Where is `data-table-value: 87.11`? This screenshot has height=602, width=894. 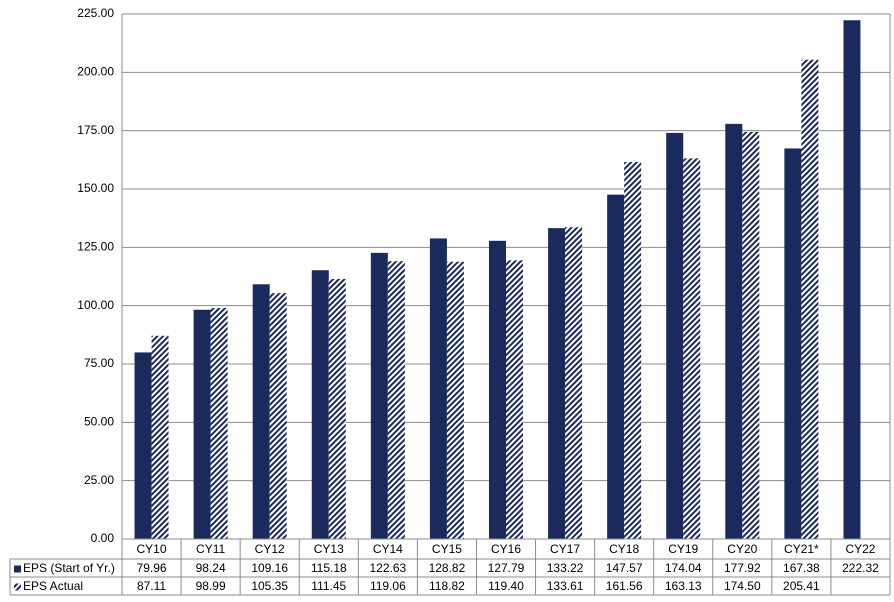
data-table-value: 87.11 is located at coordinates (151, 586).